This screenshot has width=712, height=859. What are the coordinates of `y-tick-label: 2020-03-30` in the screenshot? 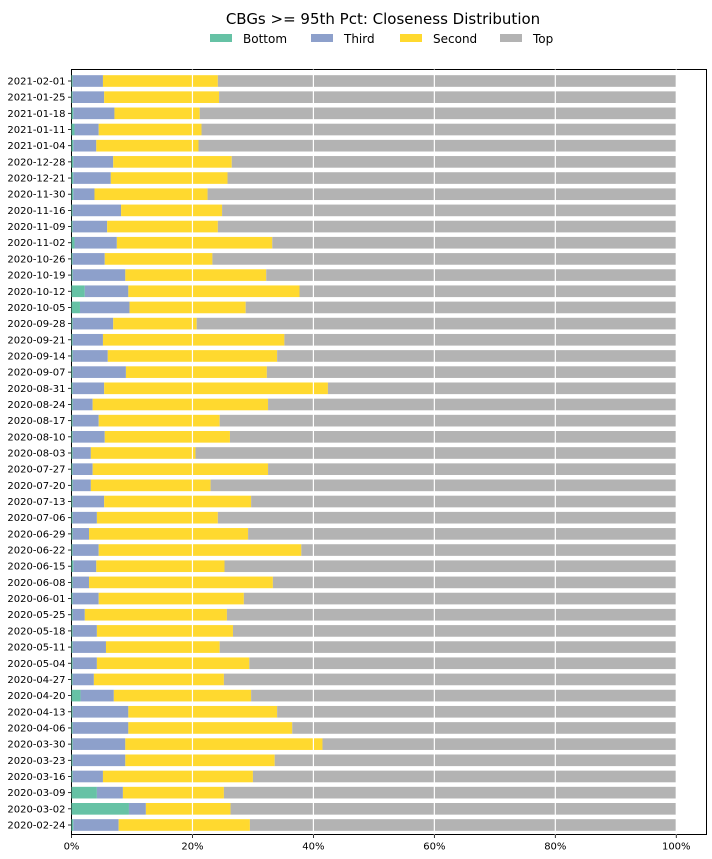 It's located at (36, 745).